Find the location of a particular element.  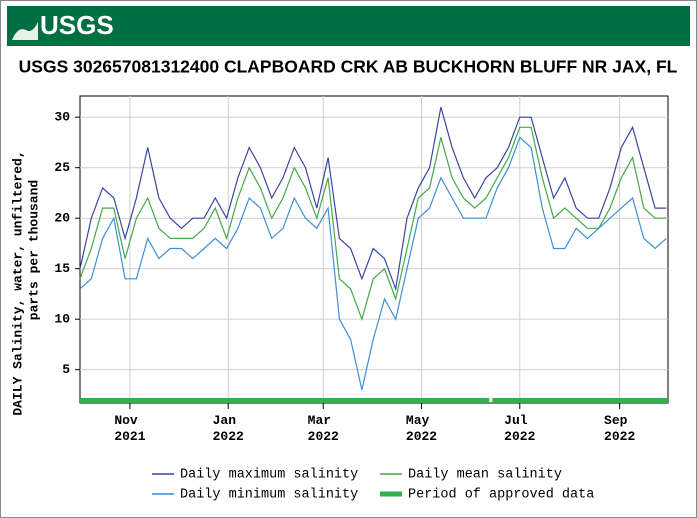

y-tick-label: 10 is located at coordinates (62, 319).